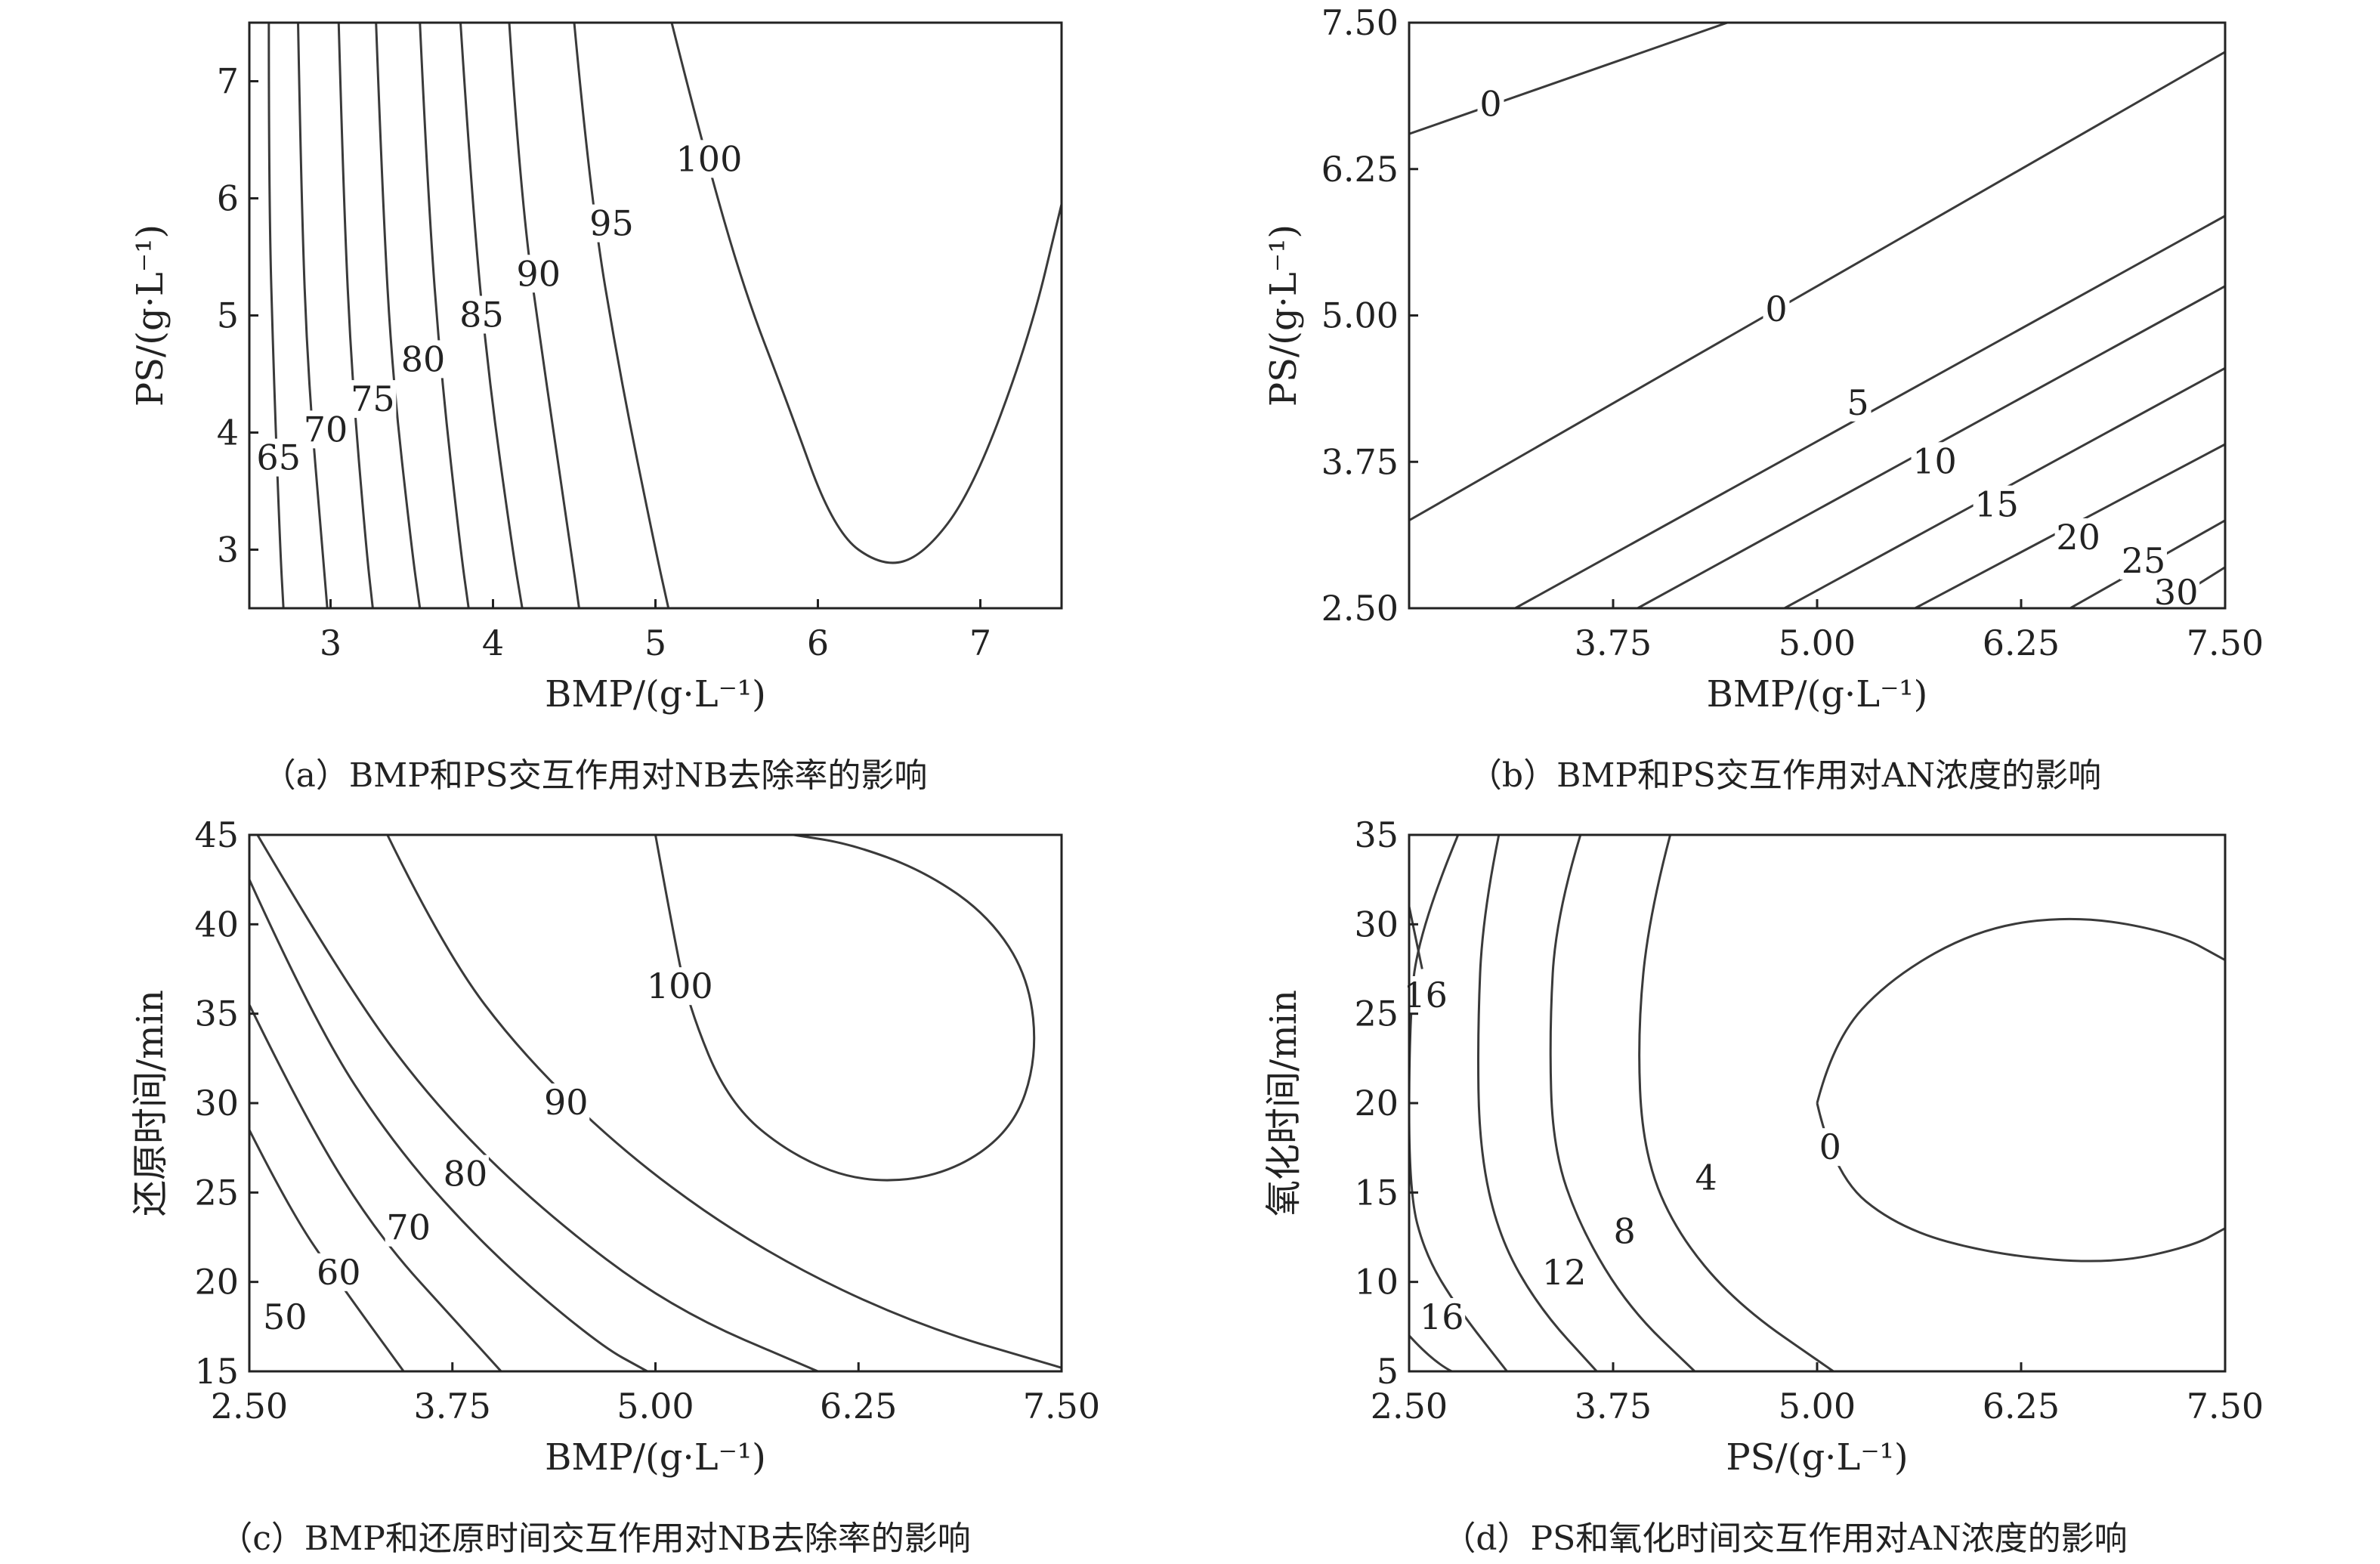  What do you see at coordinates (493, 643) in the screenshot?
I see `x-tick-label: 4` at bounding box center [493, 643].